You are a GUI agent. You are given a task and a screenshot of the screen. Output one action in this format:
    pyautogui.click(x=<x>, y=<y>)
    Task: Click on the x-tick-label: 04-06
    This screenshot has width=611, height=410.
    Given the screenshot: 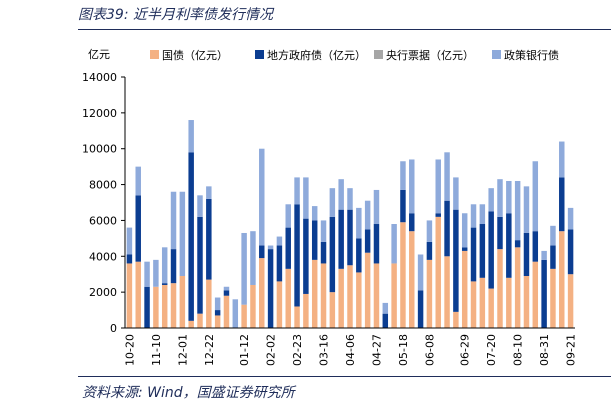 What is the action you would take?
    pyautogui.click(x=350, y=350)
    